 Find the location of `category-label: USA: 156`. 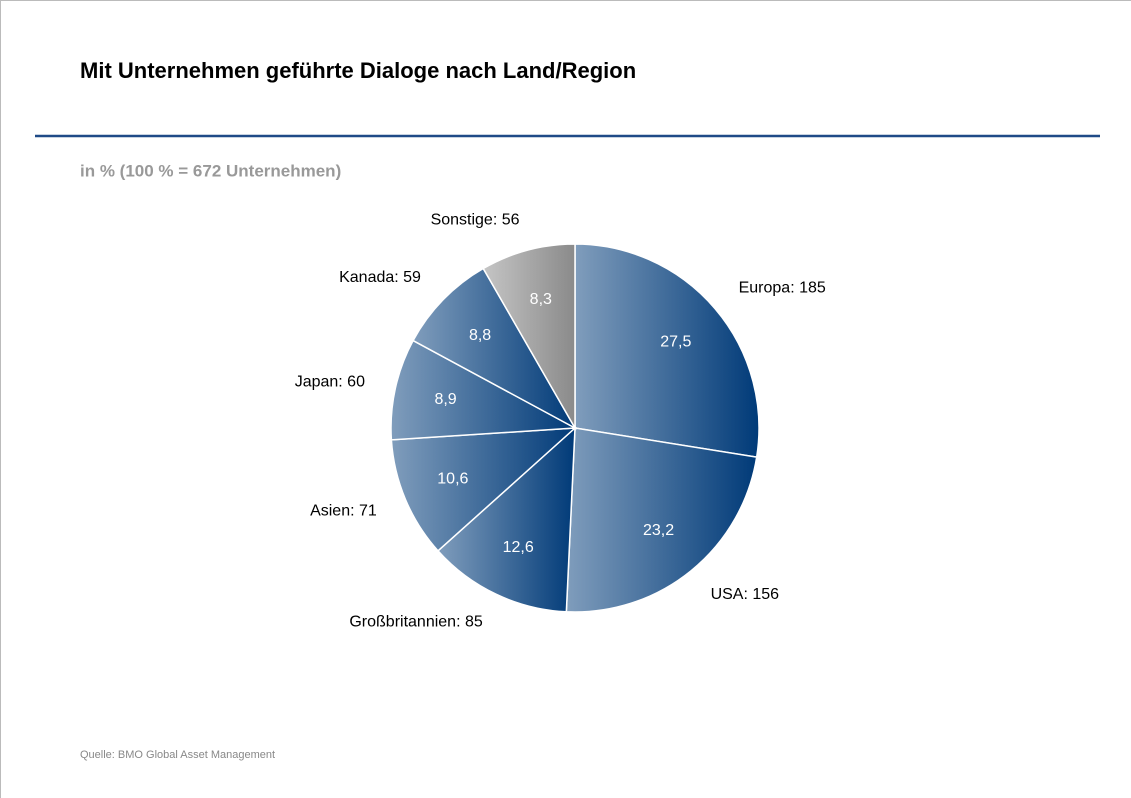

category-label: USA: 156 is located at coordinates (745, 594).